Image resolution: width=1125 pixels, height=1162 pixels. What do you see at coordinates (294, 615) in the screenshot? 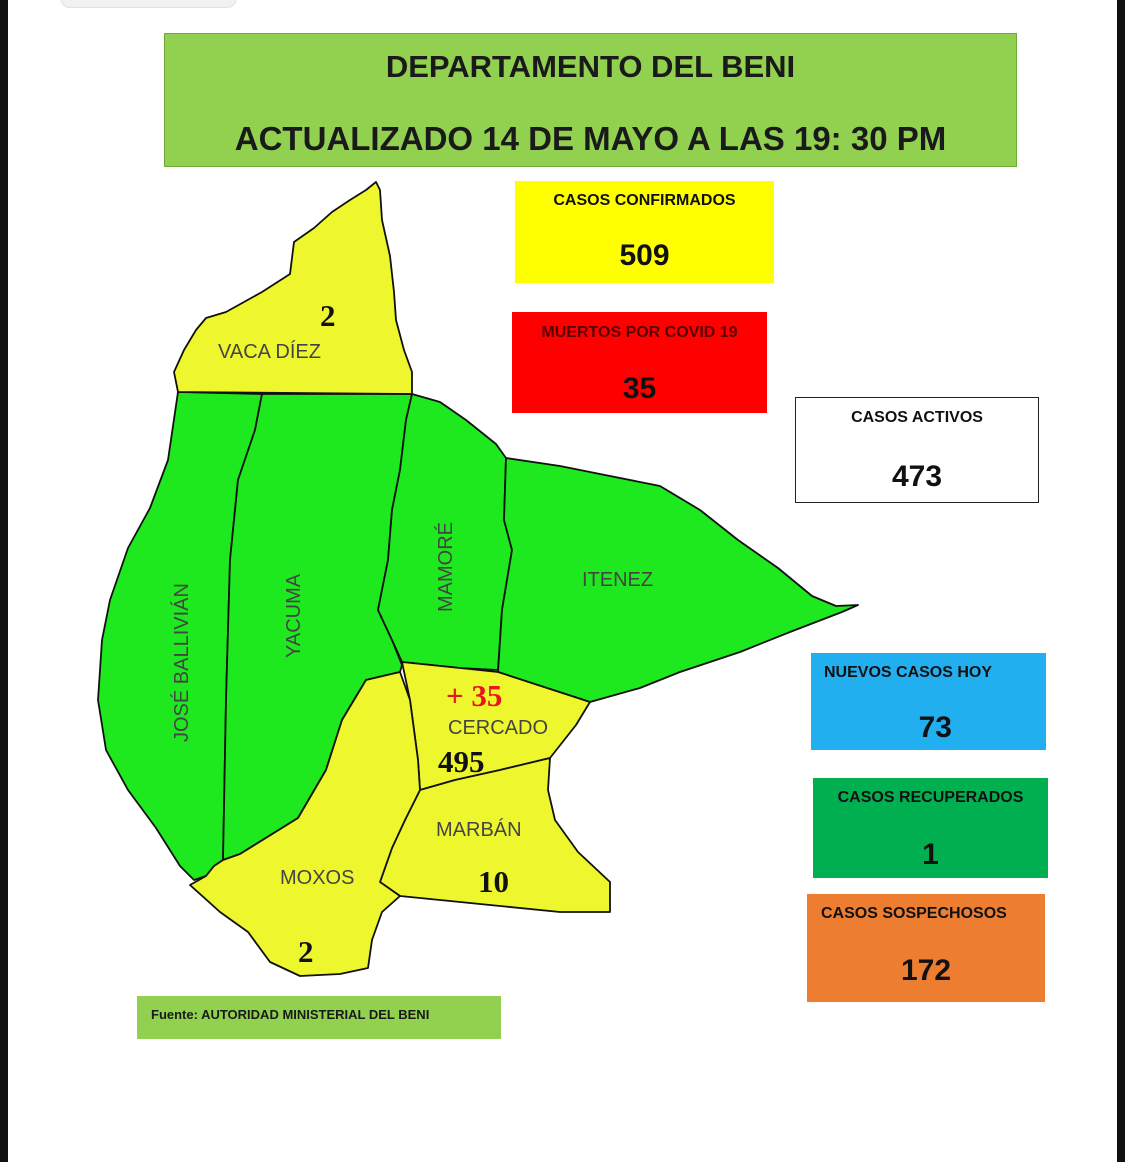
I see `label-yacuma: YACUMA` at bounding box center [294, 615].